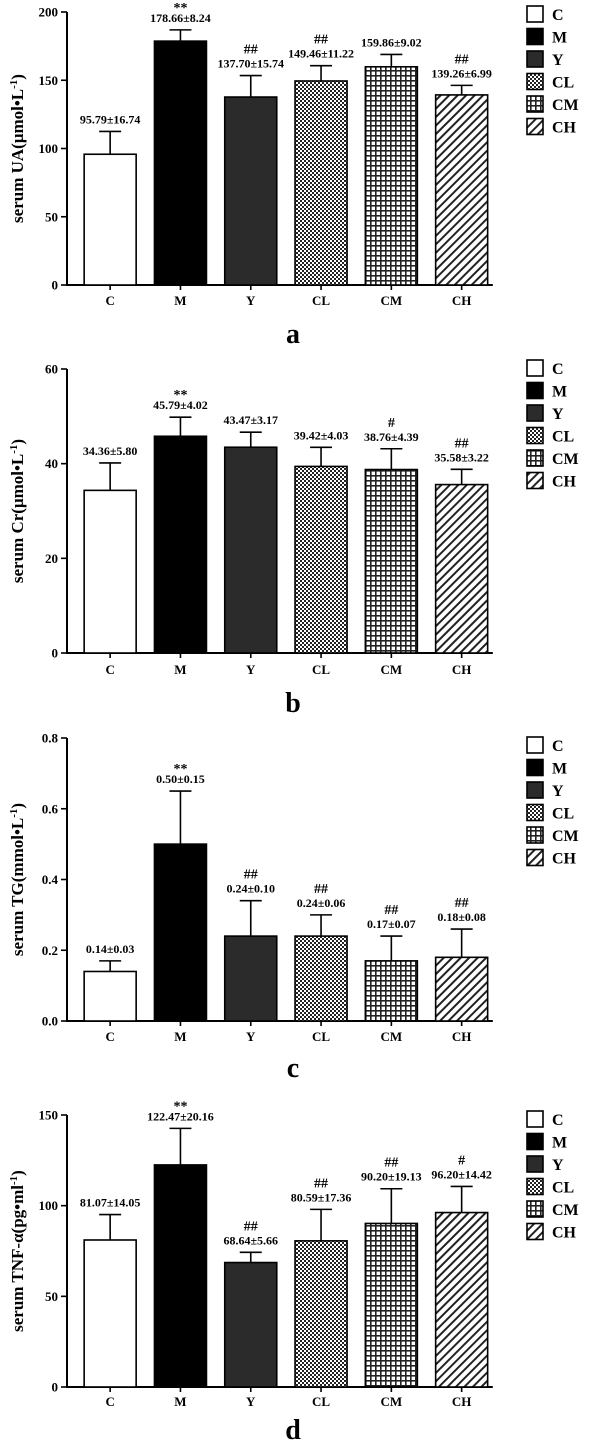 The height and width of the screenshot is (1441, 593). I want to click on data-label: 38.76±4.39, so click(391, 437).